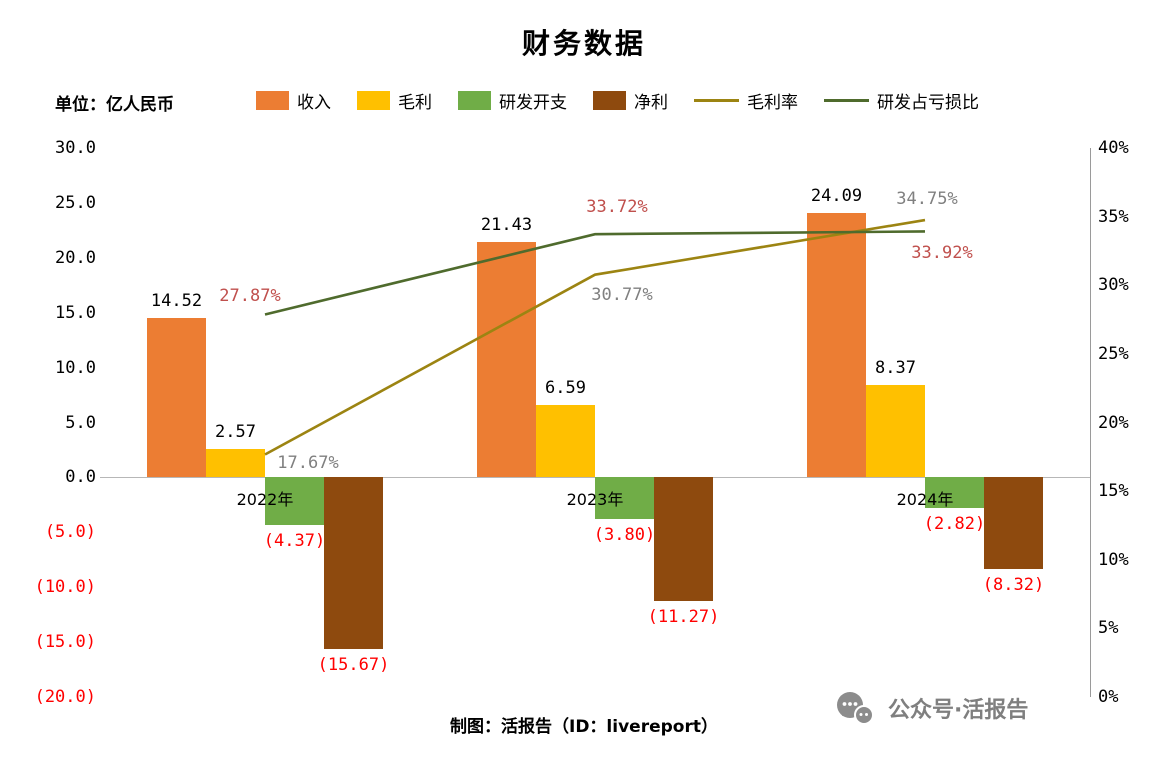  Describe the element at coordinates (75, 367) in the screenshot. I see `axis-tick-left: 10.0` at that location.